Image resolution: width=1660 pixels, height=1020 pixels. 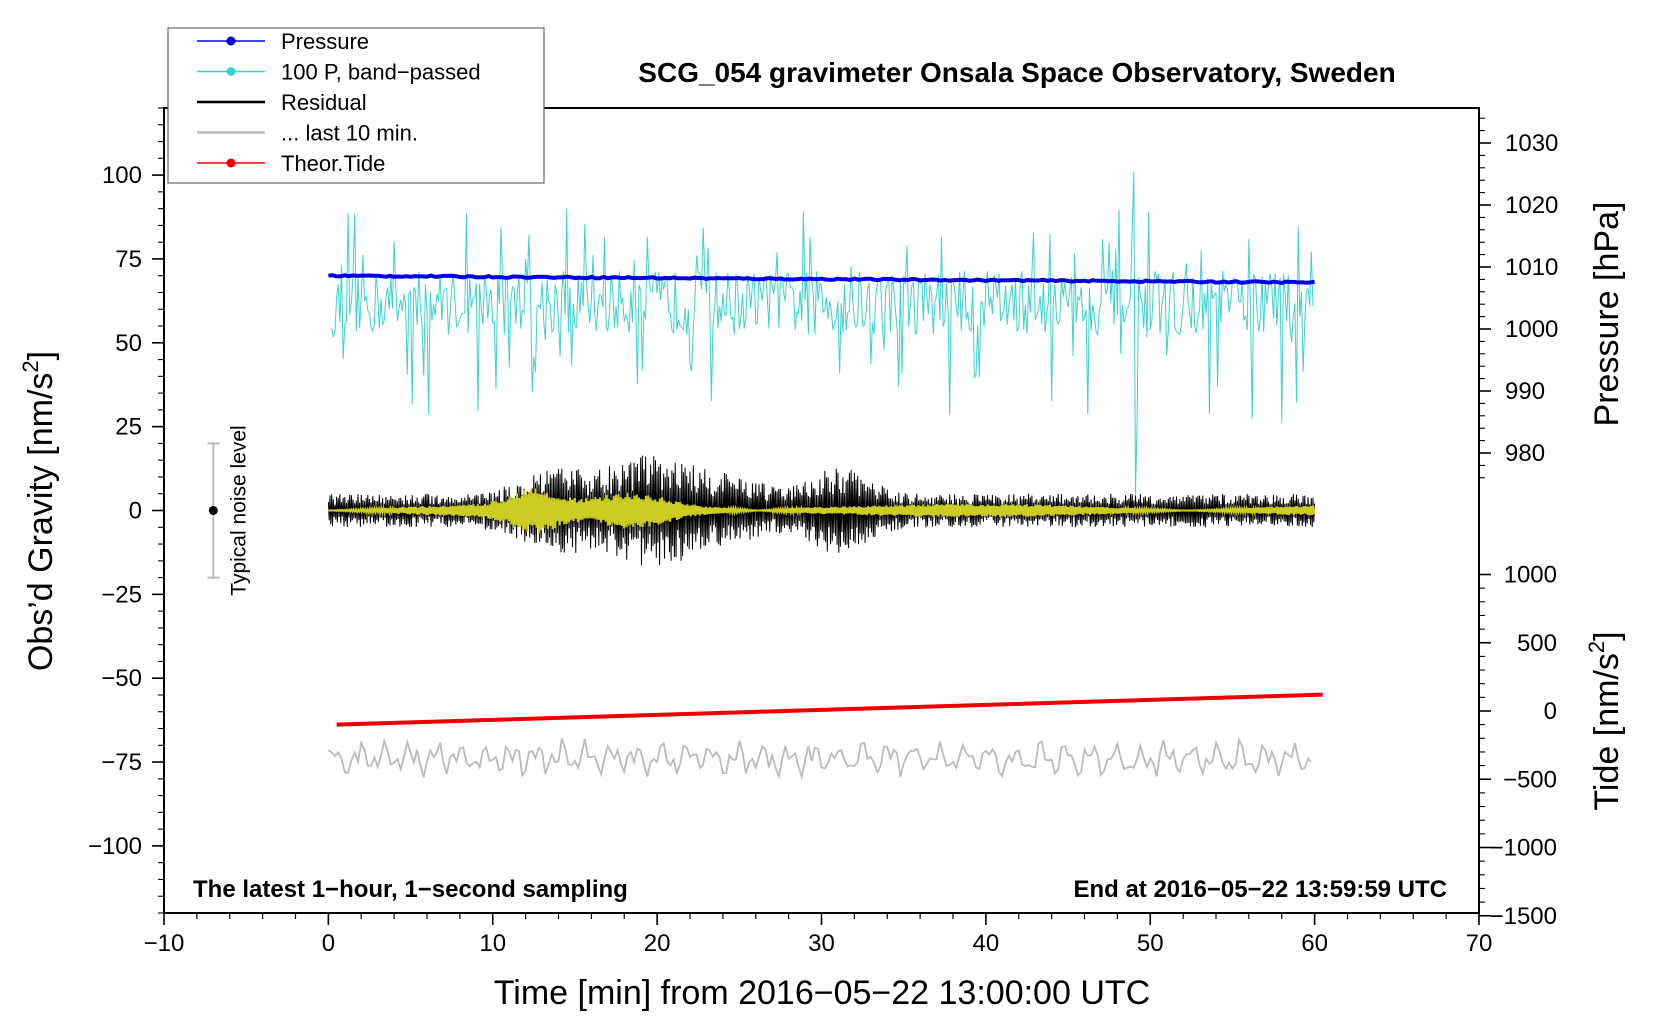 I want to click on pressure-tick-label: 1000, so click(x=1531, y=329).